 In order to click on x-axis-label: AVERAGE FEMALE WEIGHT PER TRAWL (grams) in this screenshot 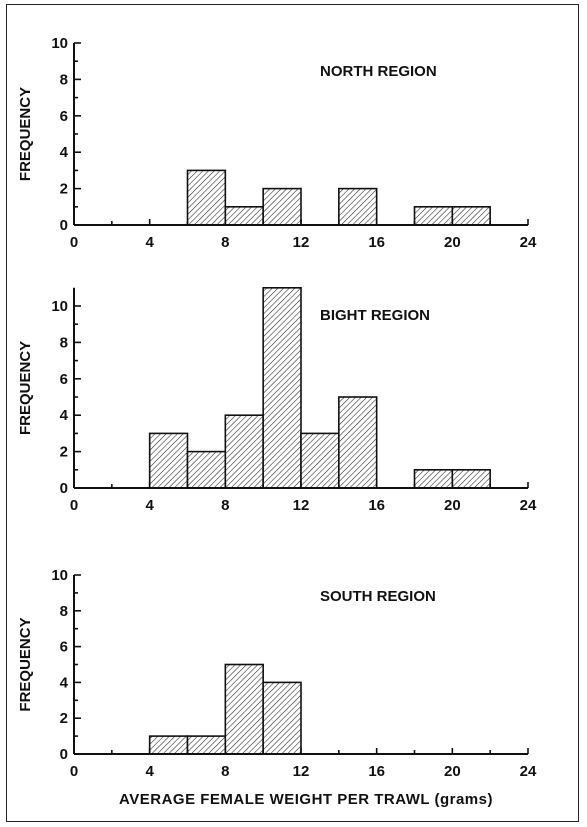, I will do `click(306, 799)`.